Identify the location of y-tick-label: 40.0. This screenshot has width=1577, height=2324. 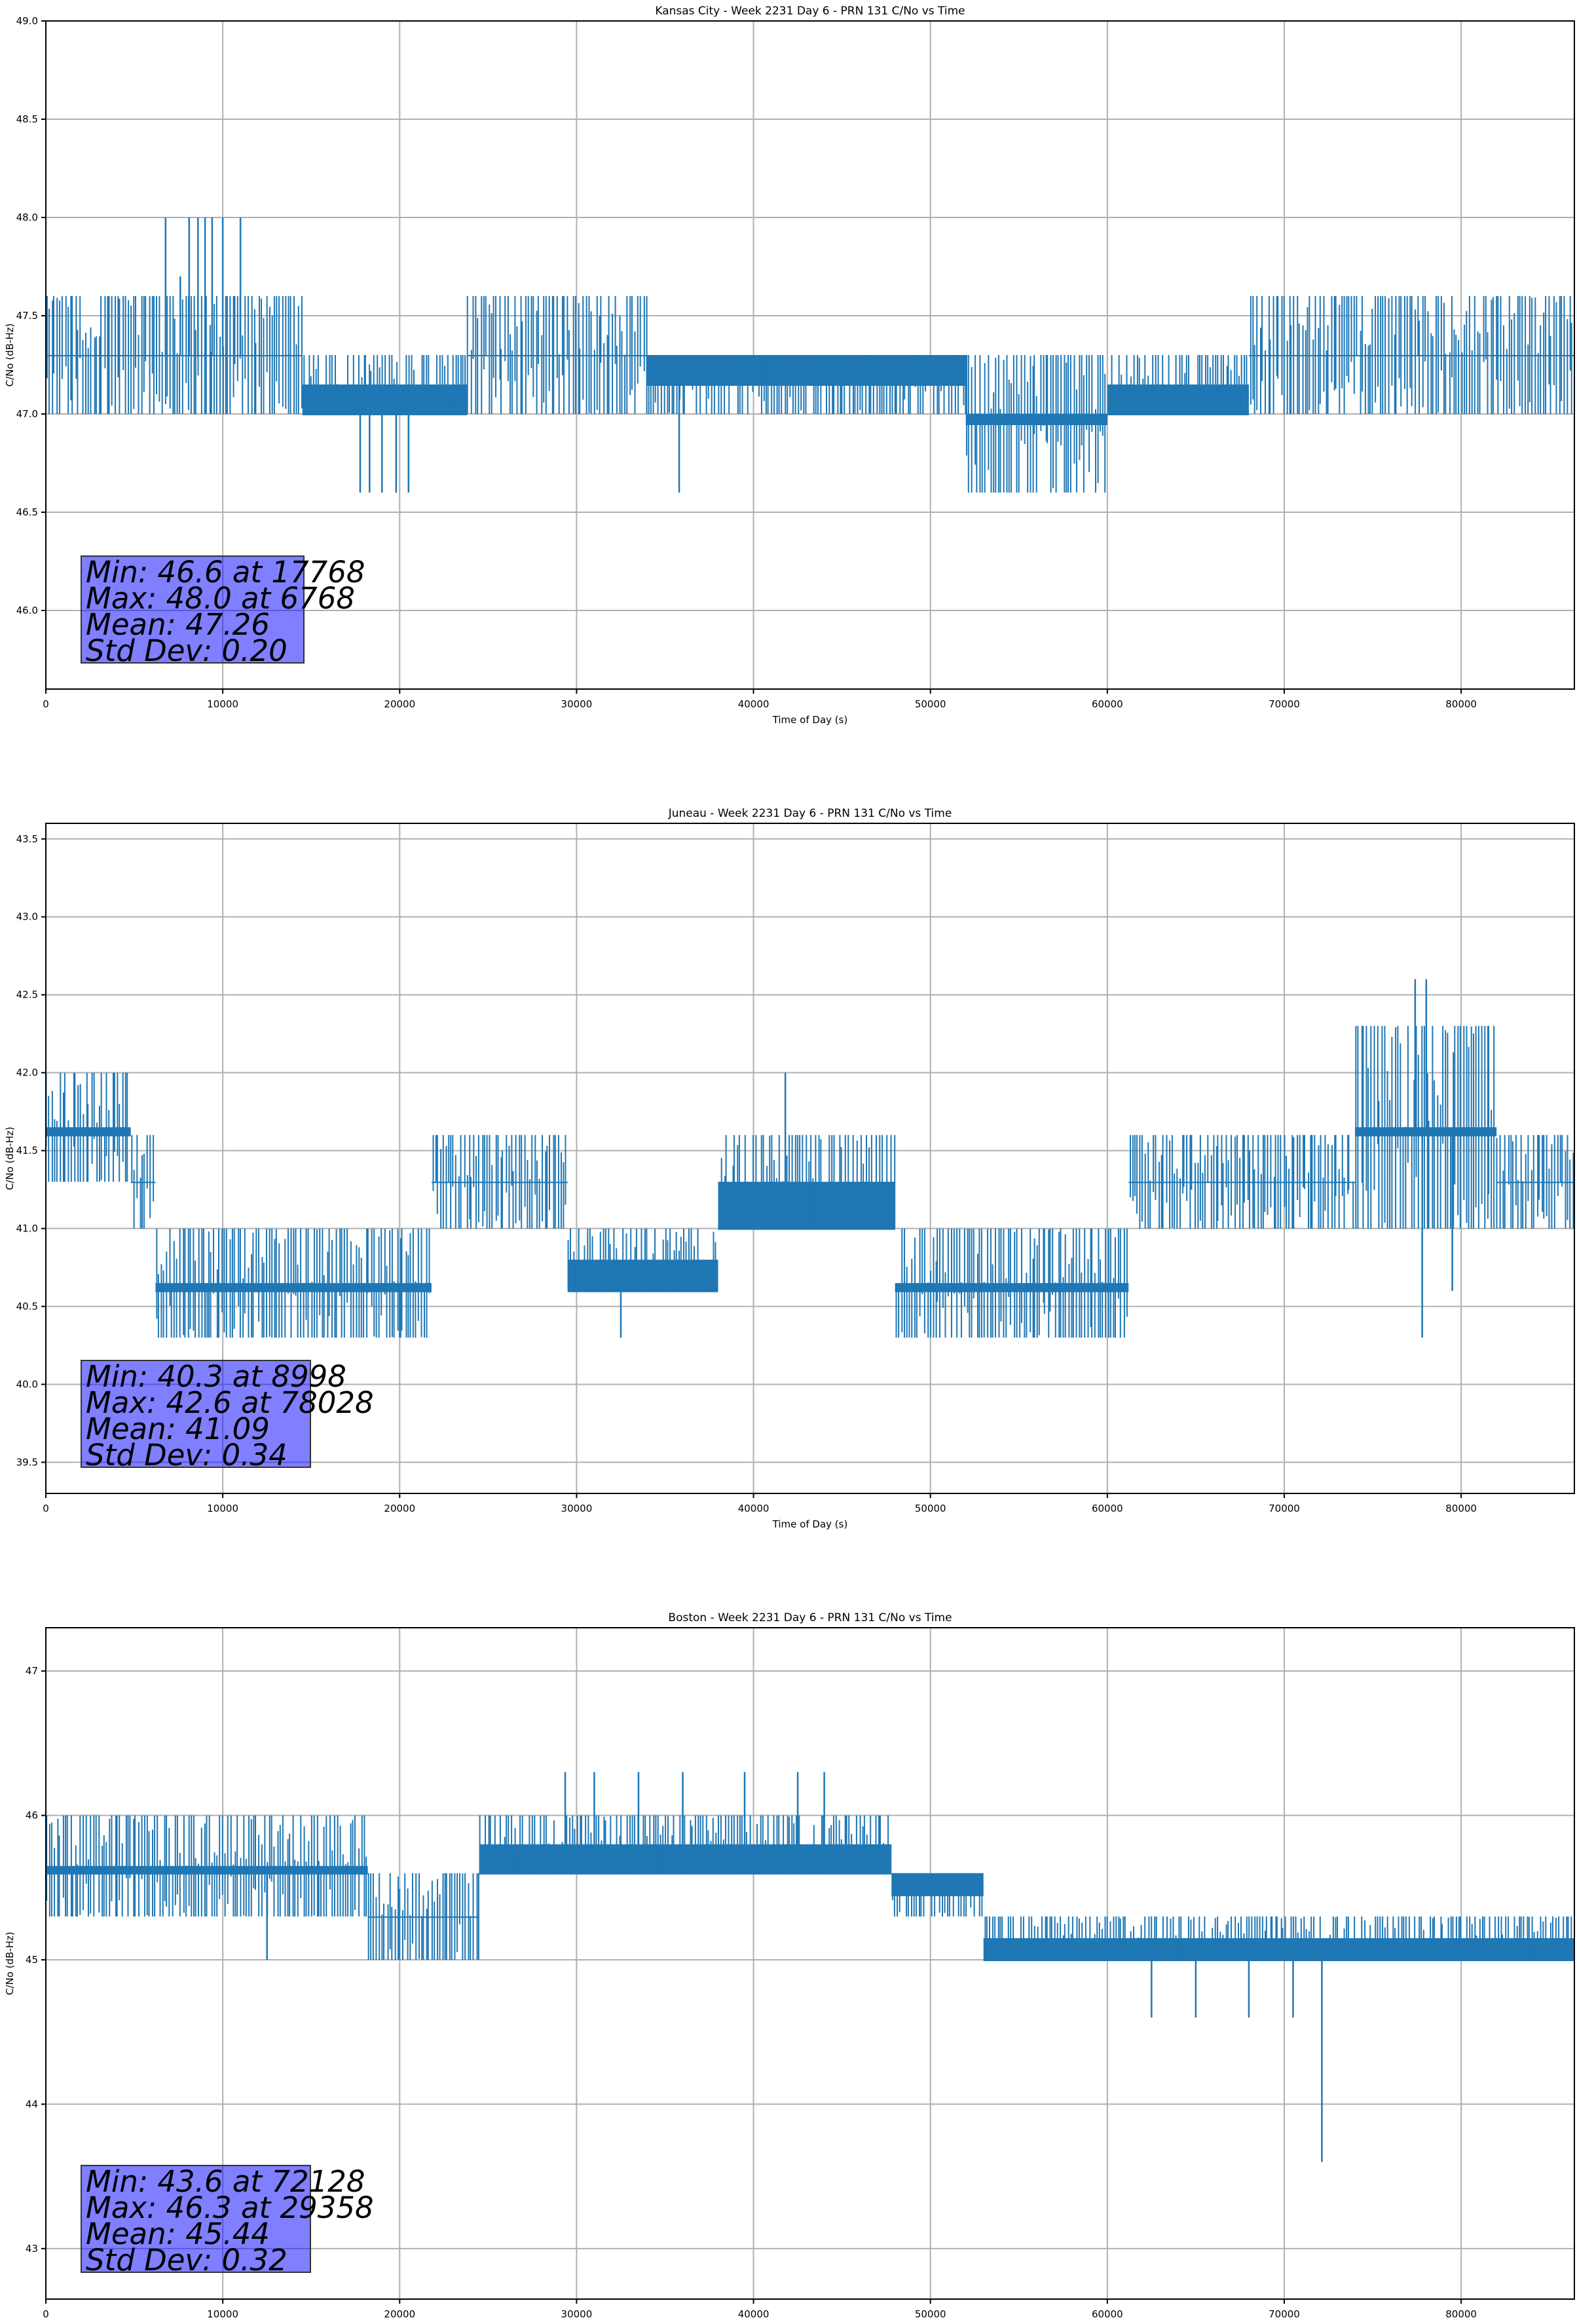
(27, 1384).